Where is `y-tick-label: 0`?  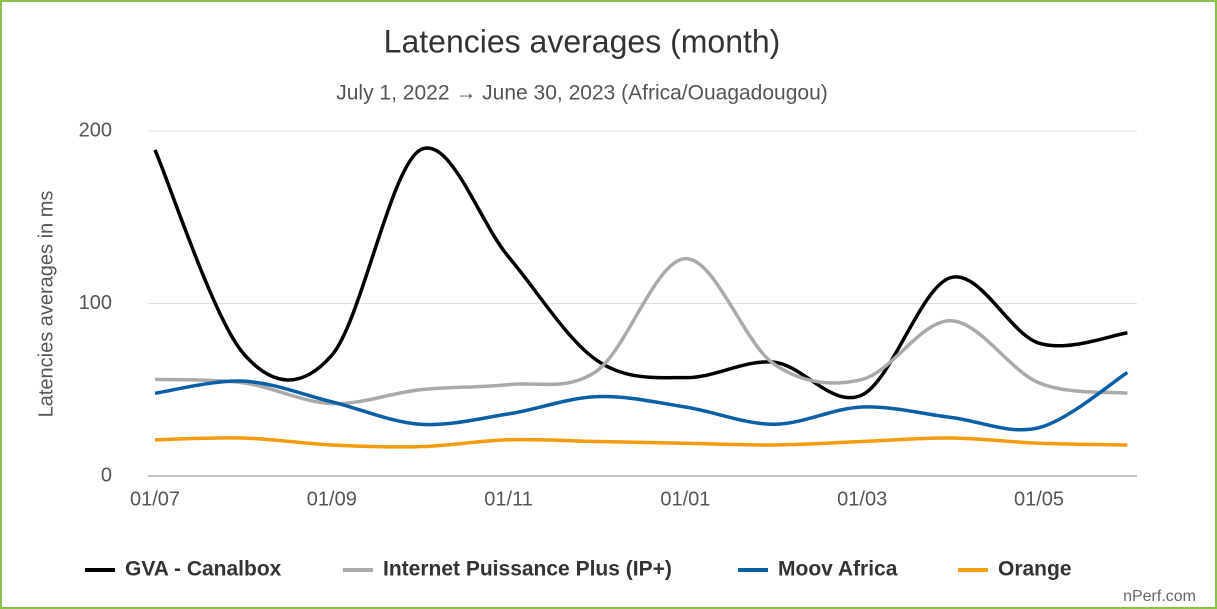
y-tick-label: 0 is located at coordinates (106, 475).